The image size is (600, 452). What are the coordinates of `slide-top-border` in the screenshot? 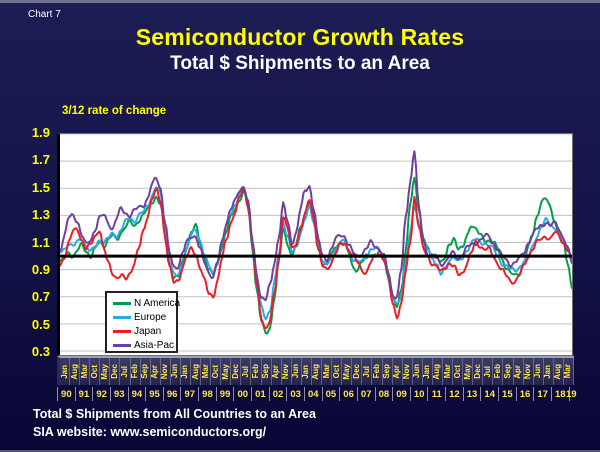 It's located at (300, 1).